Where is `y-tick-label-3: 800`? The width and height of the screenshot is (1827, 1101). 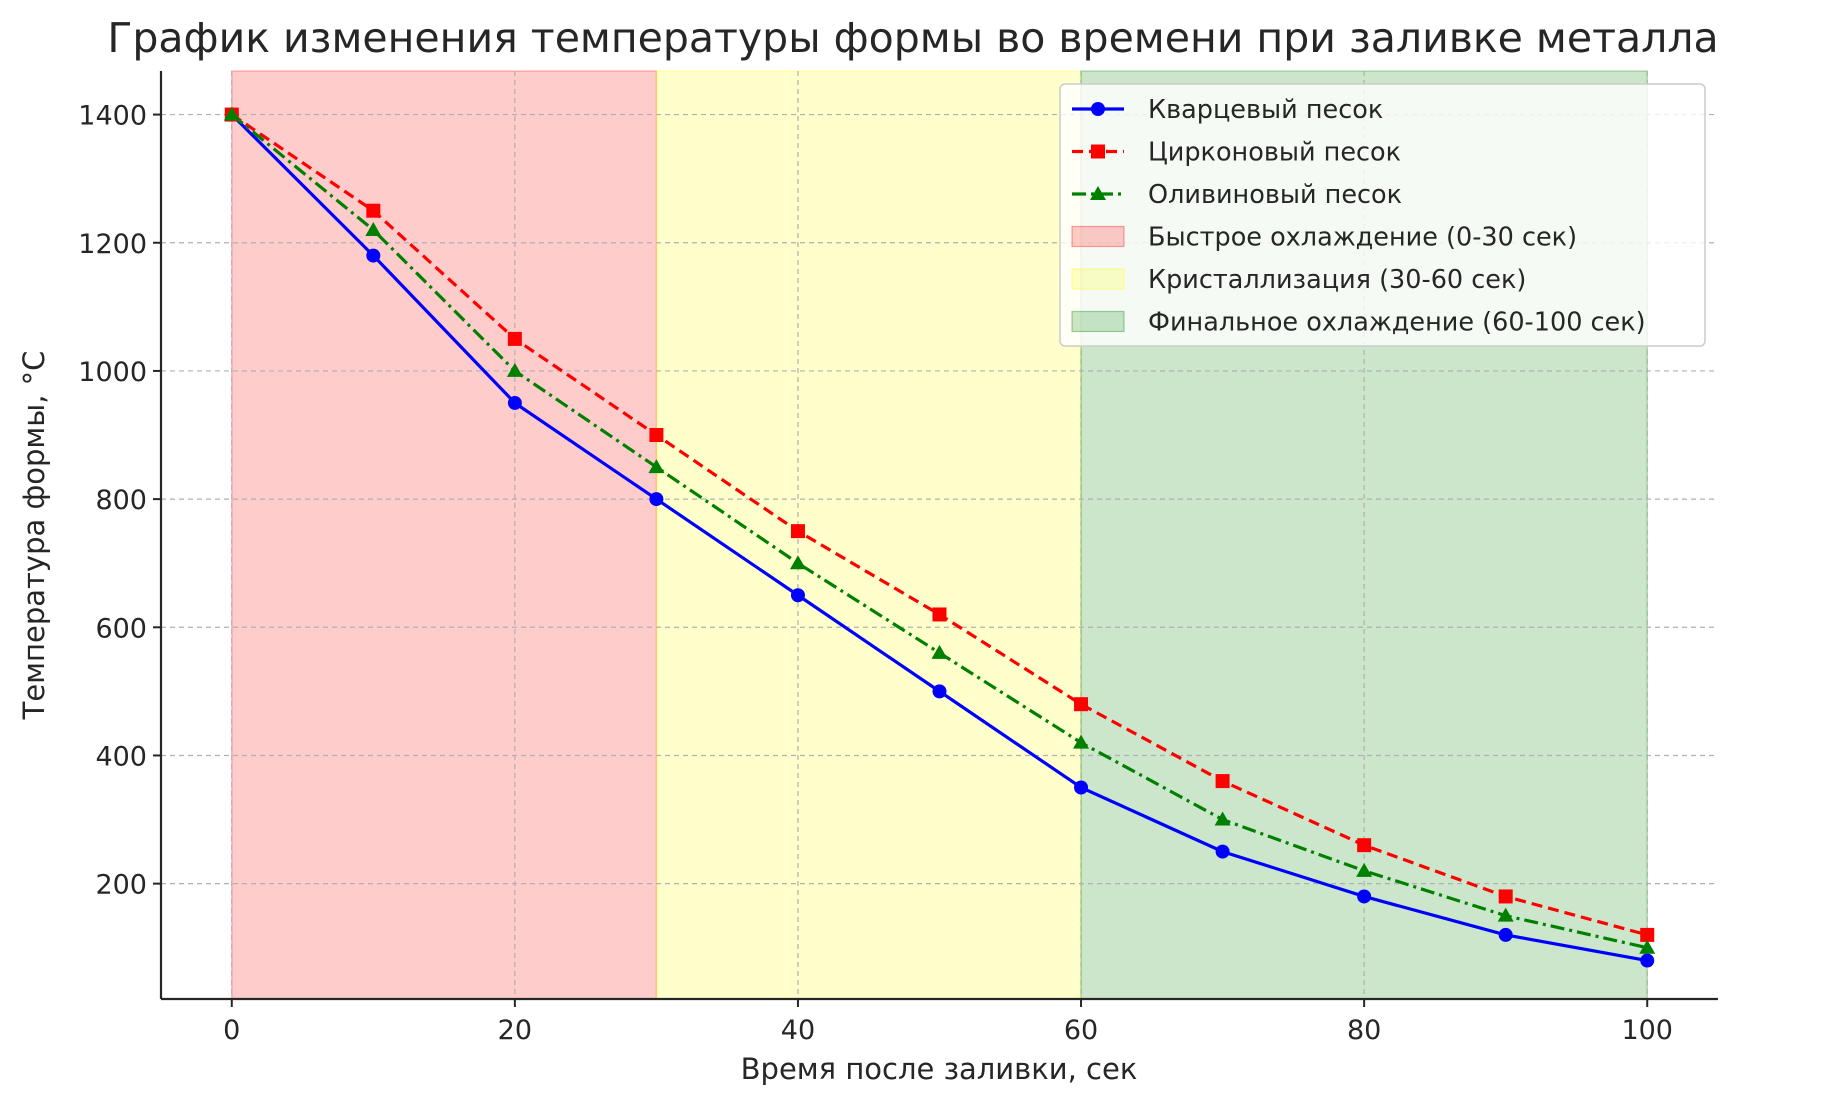
y-tick-label-3: 800 is located at coordinates (121, 500).